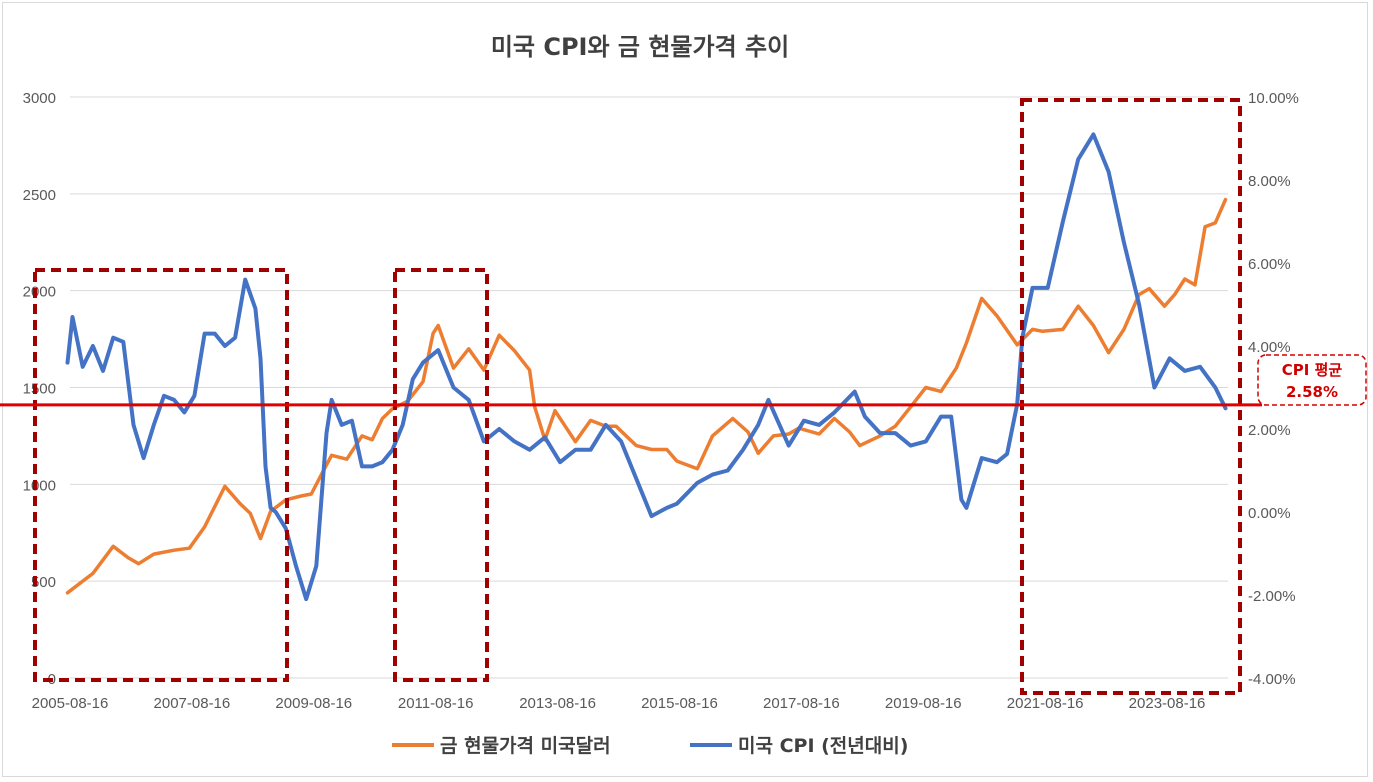 The image size is (1373, 782). I want to click on right-tick-label-2: 0.00%, so click(1269, 513).